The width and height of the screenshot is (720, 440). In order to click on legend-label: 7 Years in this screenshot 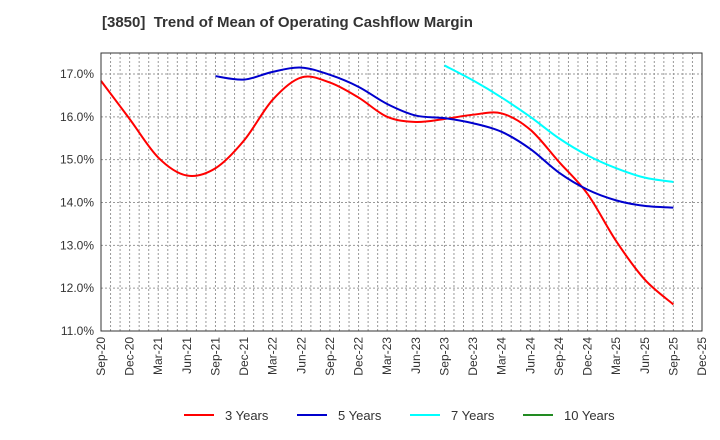, I will do `click(473, 415)`.